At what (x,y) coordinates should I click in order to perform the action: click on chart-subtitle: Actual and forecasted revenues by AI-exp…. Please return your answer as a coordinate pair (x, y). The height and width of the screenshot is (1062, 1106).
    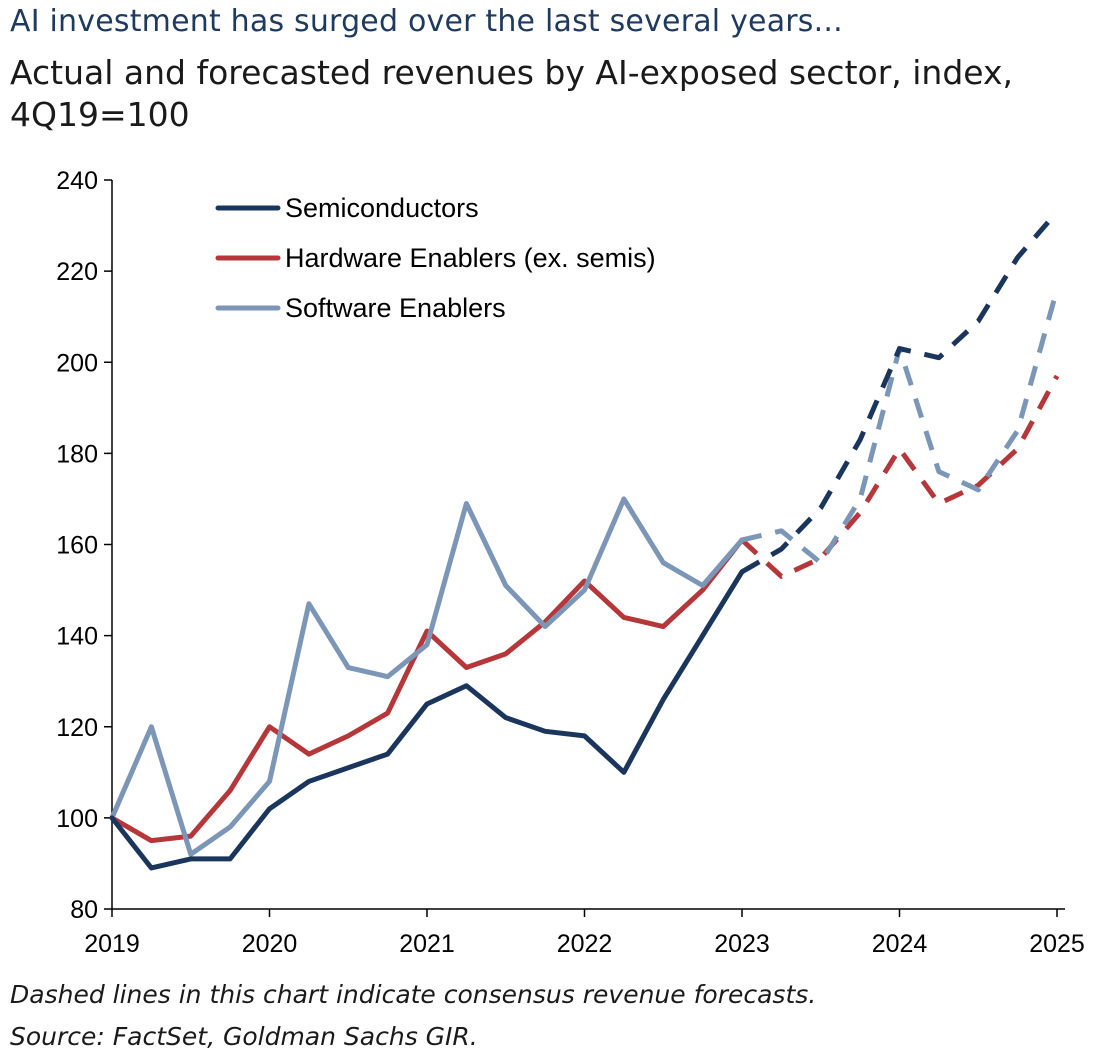
    Looking at the image, I should click on (512, 93).